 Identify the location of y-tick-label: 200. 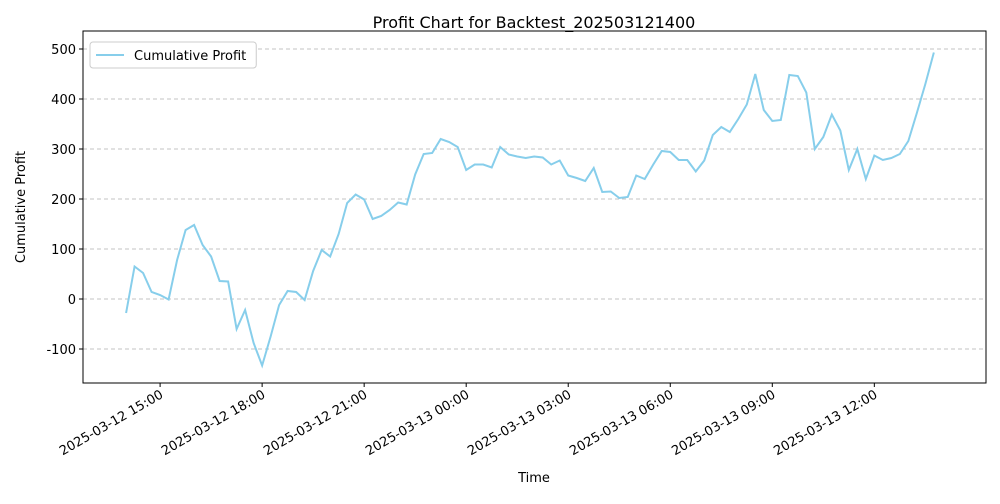
(63, 200).